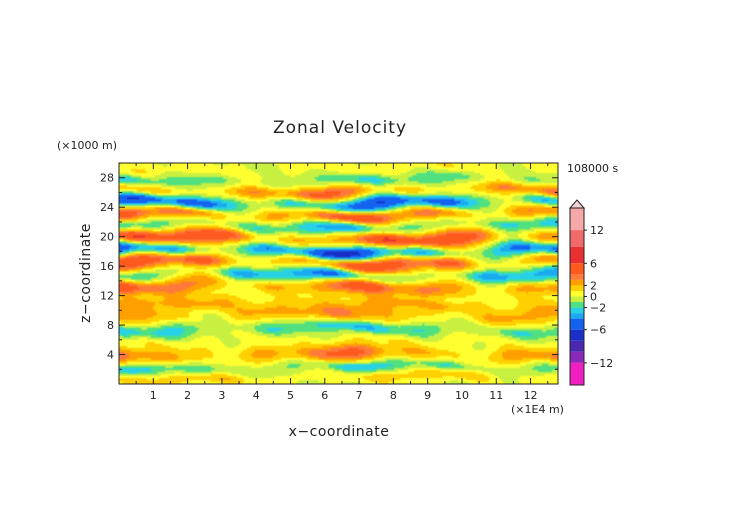 The width and height of the screenshot is (752, 532). I want to click on colorbar-tick-label: −2, so click(598, 308).